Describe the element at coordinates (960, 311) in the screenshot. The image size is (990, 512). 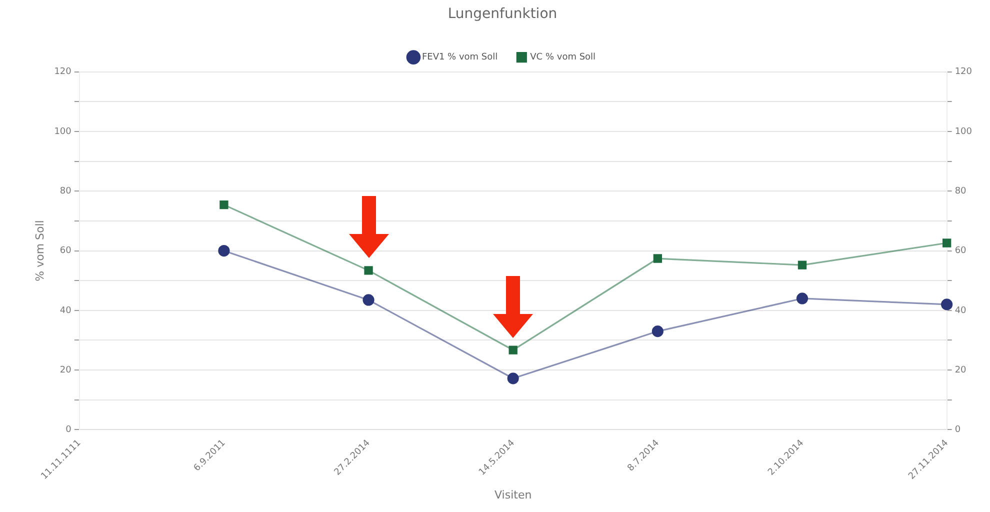
I see `y2-tick-label: 40` at that location.